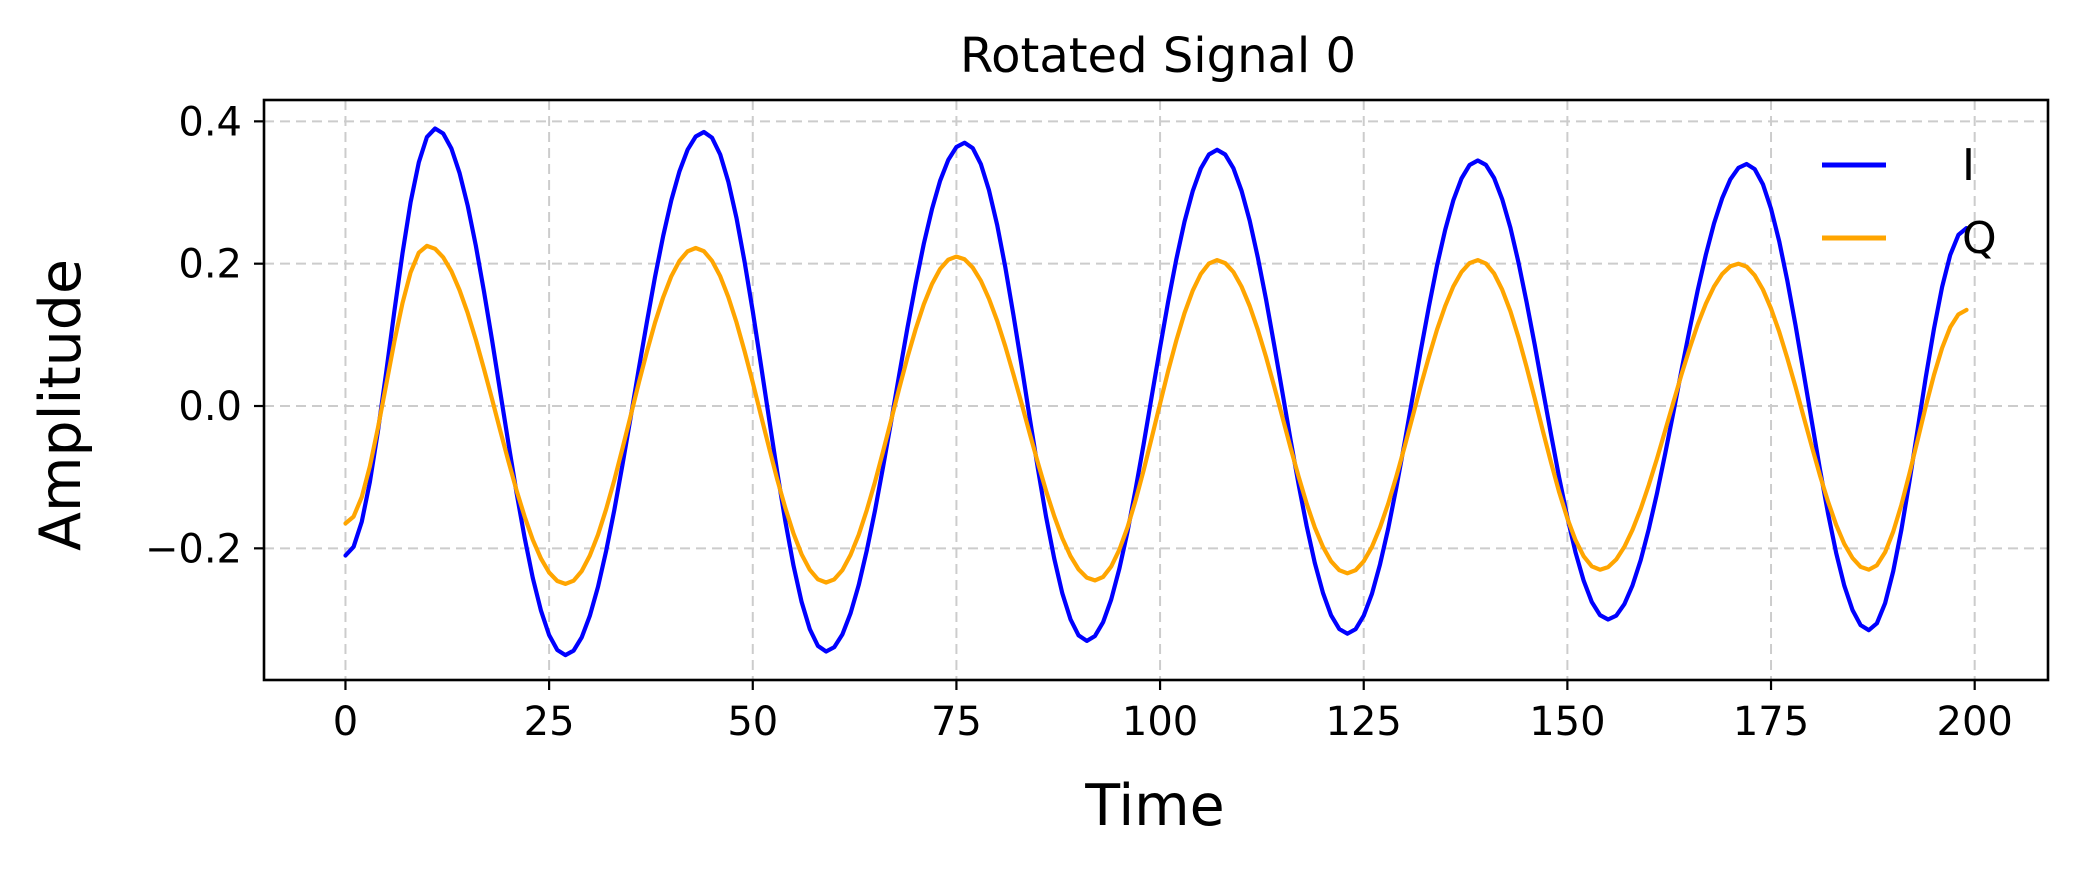  I want to click on x-tick-label: 175, so click(1771, 722).